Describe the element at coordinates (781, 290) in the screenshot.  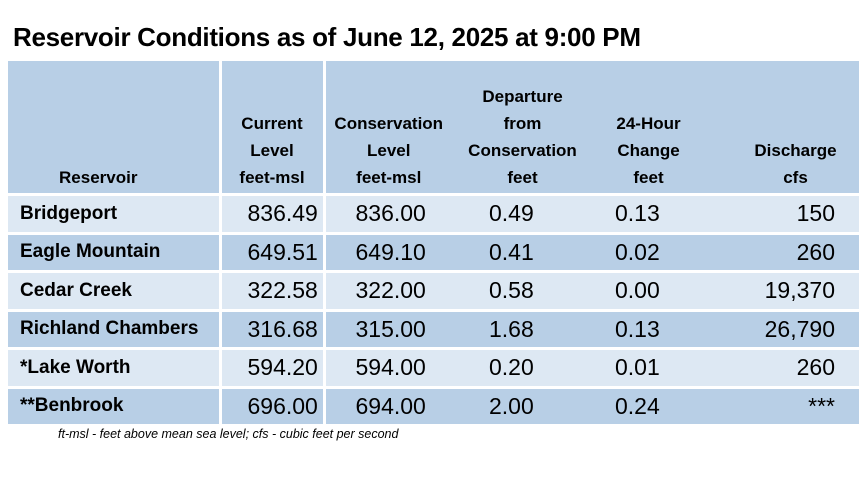
I see `discharge: 19,370` at that location.